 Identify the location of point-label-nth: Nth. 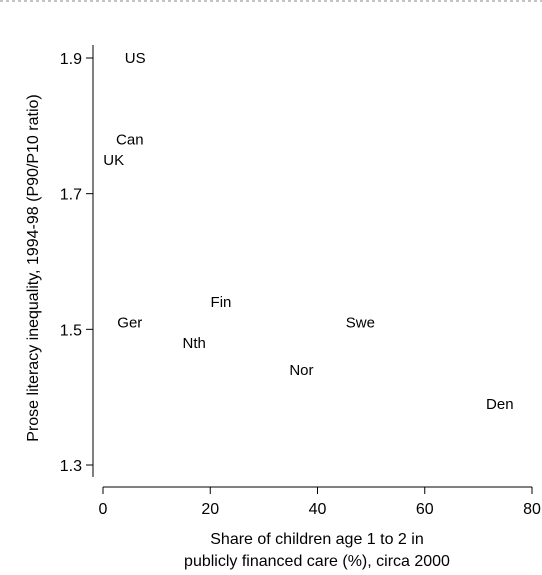
(193, 343).